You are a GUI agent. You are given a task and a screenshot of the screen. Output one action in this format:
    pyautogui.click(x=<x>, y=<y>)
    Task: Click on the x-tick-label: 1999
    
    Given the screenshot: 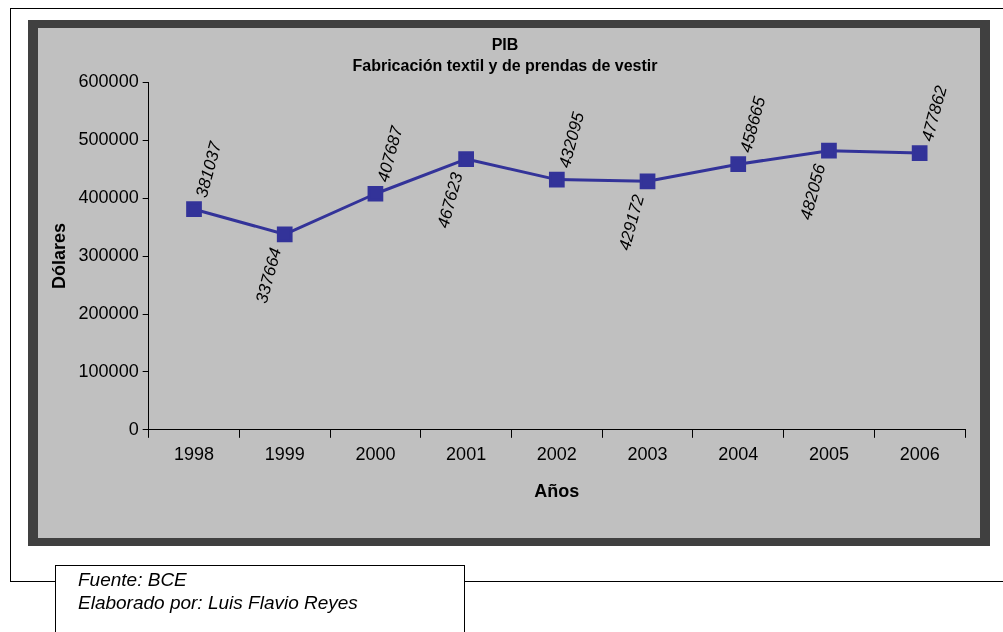 What is the action you would take?
    pyautogui.click(x=284, y=453)
    